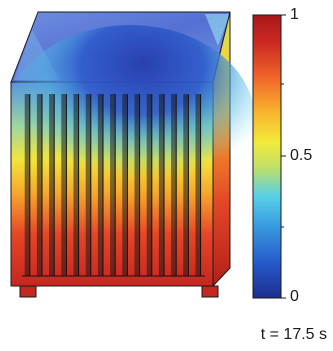 This screenshot has height=351, width=333. Describe the element at coordinates (210, 291) in the screenshot. I see `heat-sink-foot-right` at that location.